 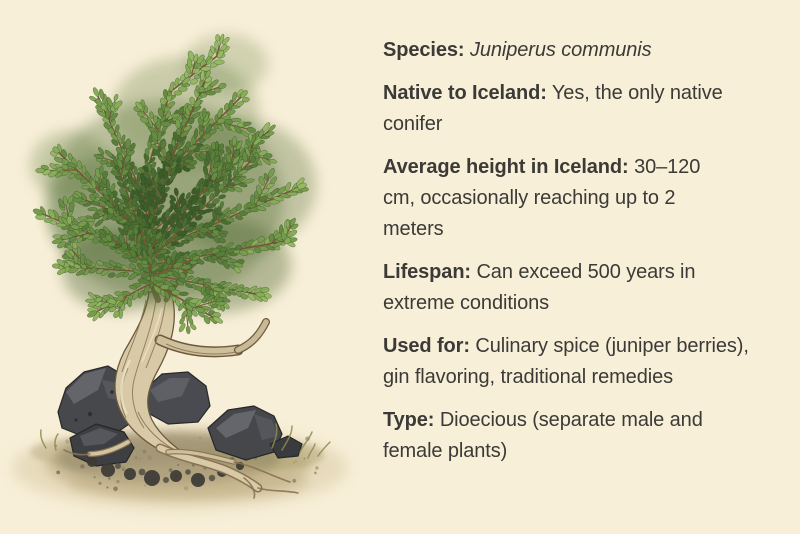 What do you see at coordinates (465, 93) in the screenshot?
I see `fact-label: Native to Iceland:` at bounding box center [465, 93].